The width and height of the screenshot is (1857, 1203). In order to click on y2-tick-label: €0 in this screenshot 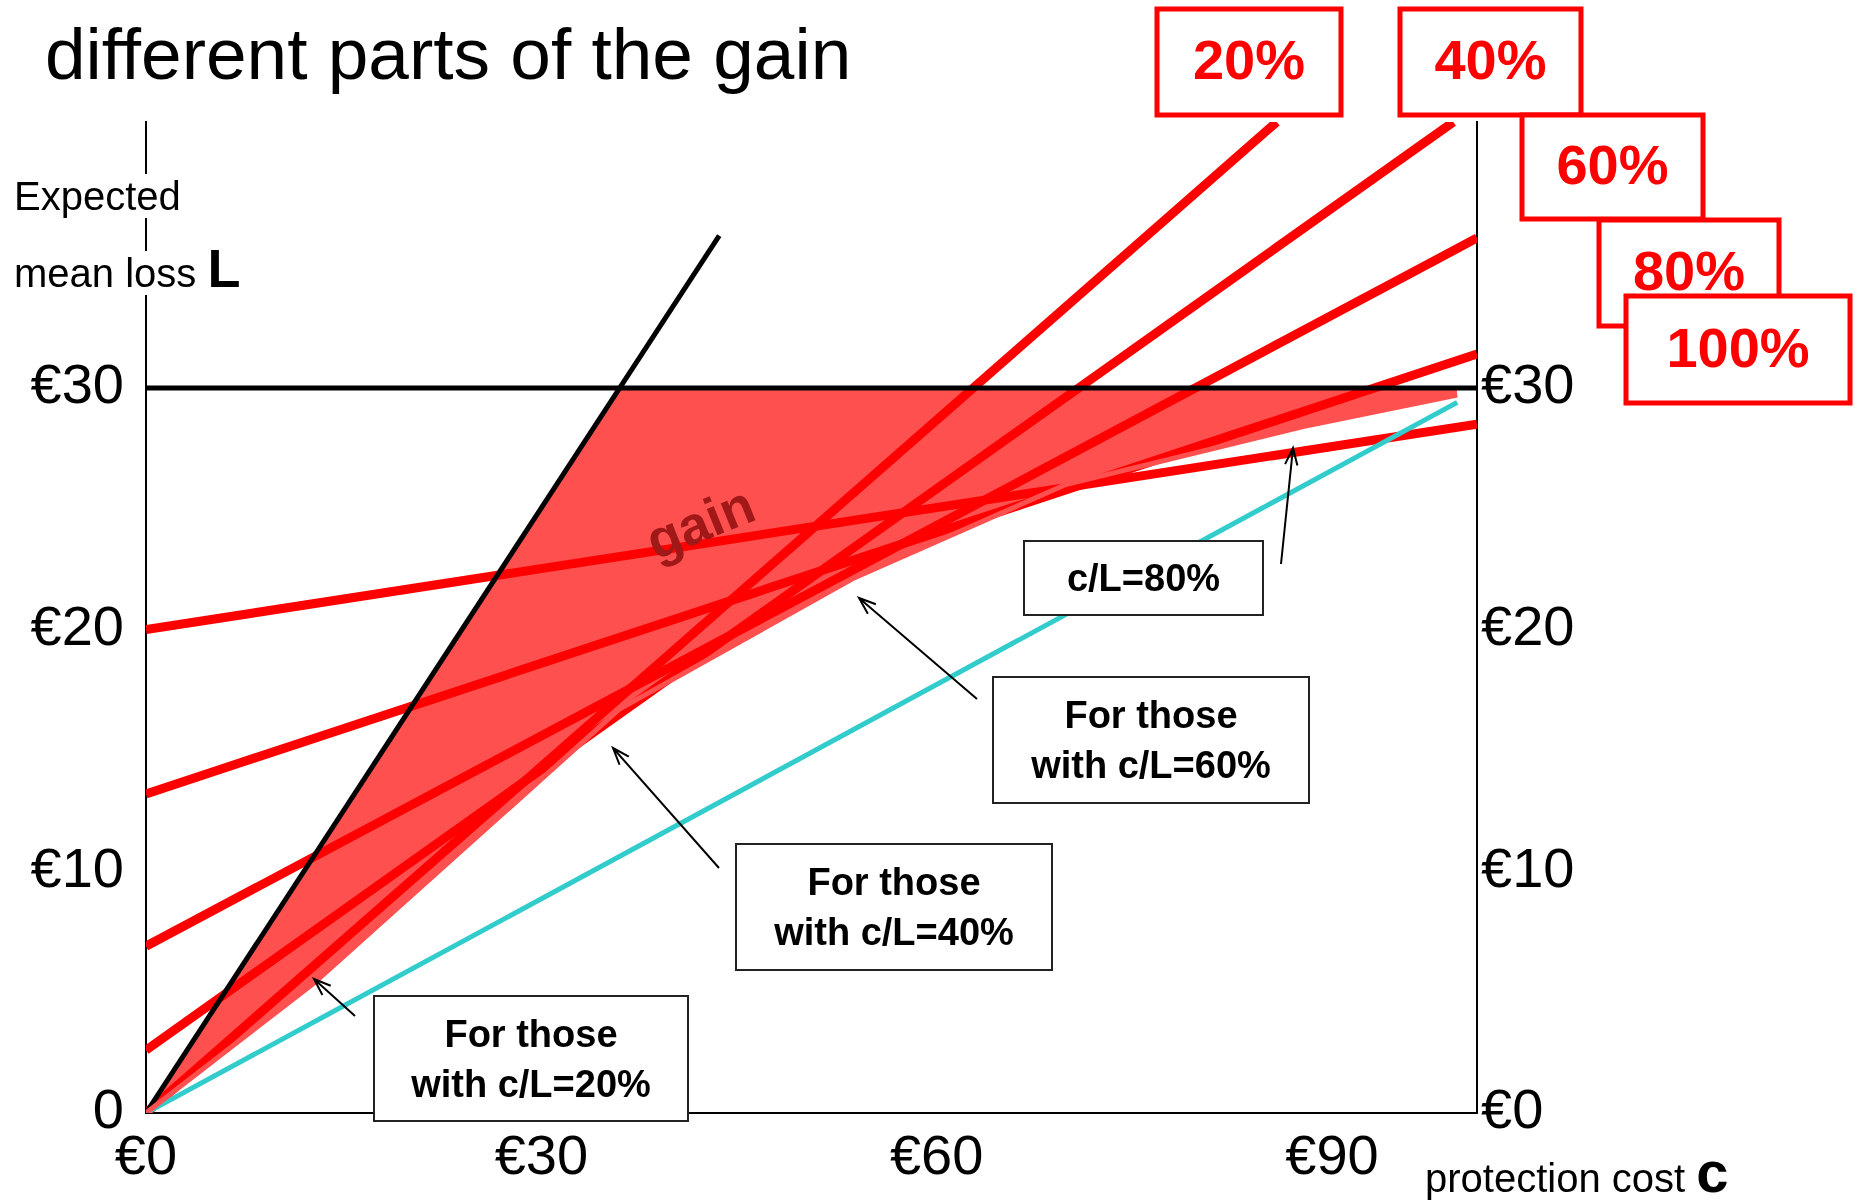, I will do `click(1512, 1109)`.